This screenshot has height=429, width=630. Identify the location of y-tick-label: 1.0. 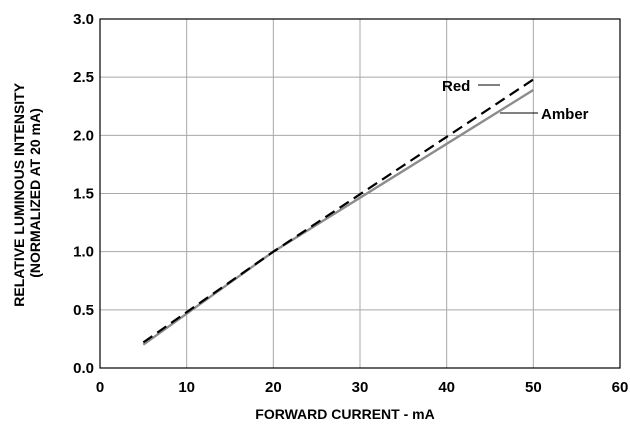
(83, 252).